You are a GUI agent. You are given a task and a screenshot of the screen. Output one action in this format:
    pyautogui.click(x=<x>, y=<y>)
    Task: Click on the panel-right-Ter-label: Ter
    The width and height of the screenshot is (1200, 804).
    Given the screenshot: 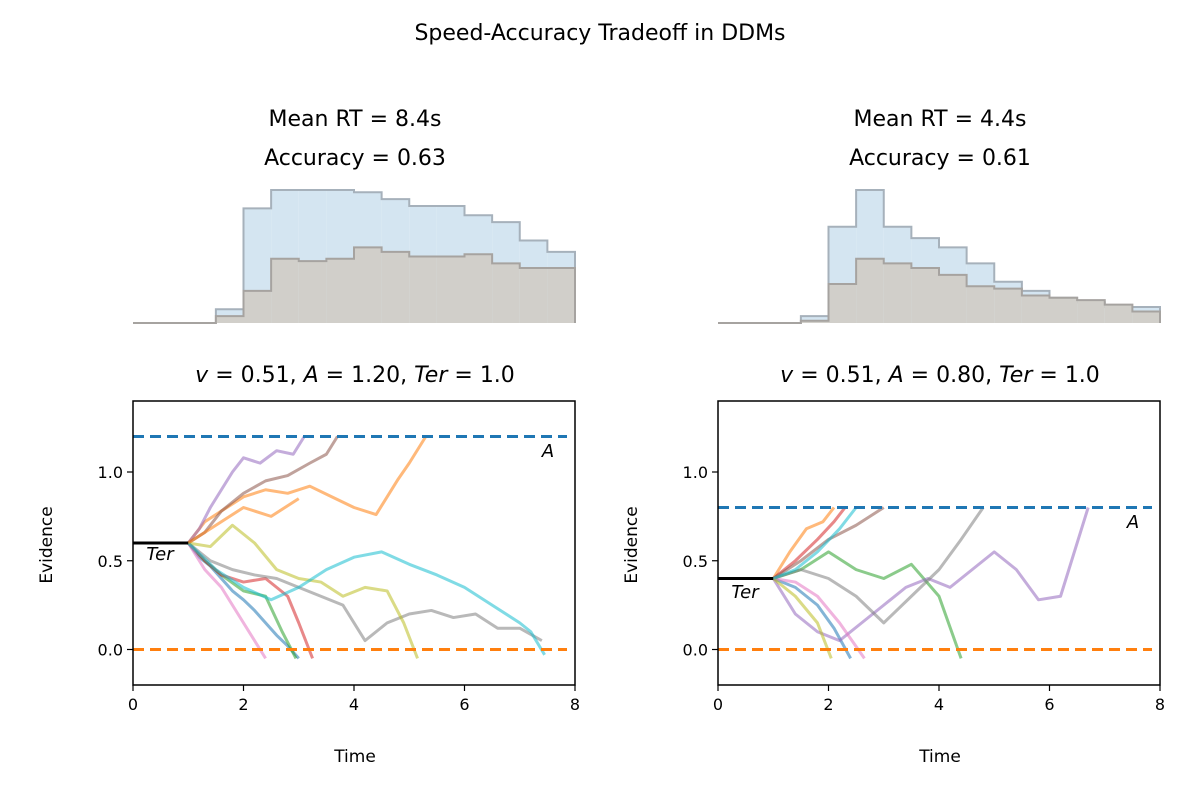 What is the action you would take?
    pyautogui.click(x=745, y=592)
    